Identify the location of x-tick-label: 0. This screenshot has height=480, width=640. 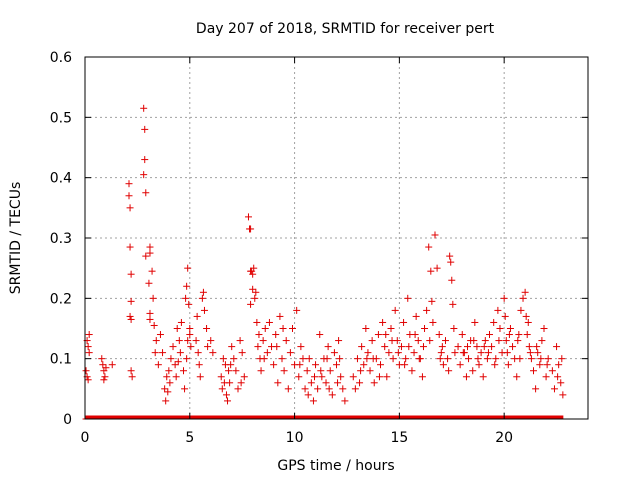
(85, 438).